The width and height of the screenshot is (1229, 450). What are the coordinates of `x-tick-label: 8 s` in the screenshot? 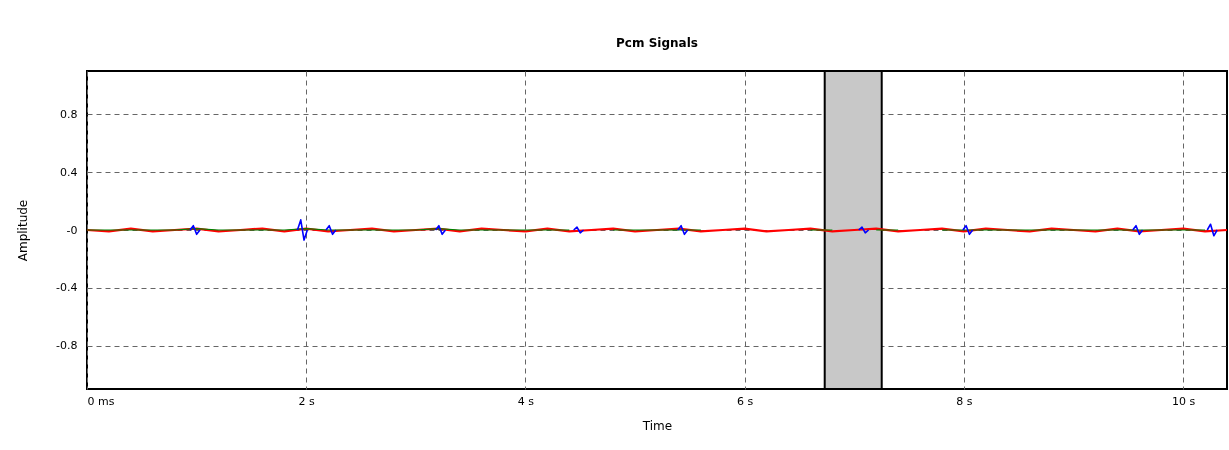 It's located at (964, 401).